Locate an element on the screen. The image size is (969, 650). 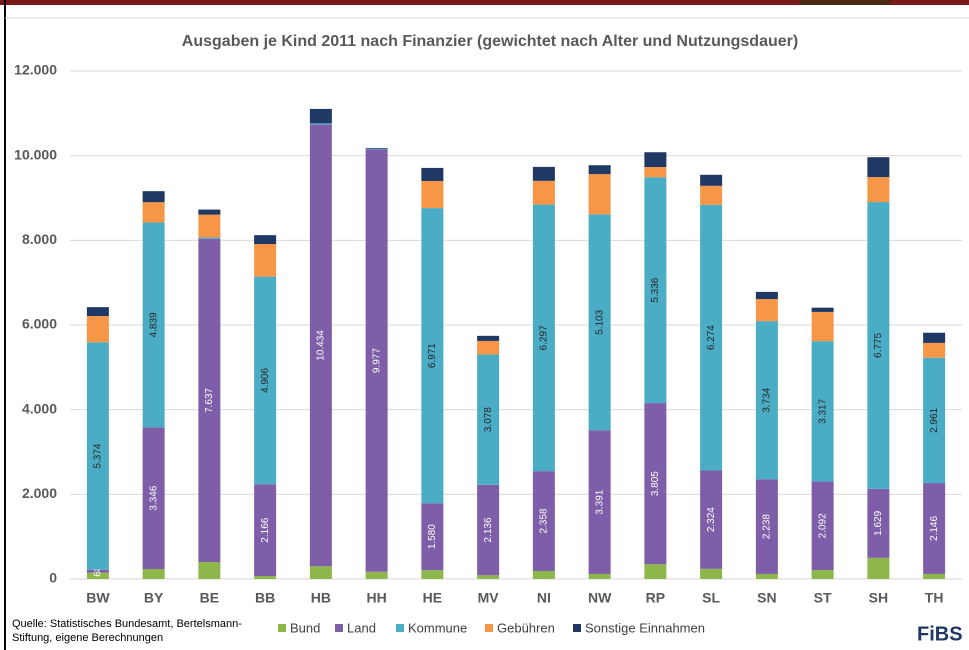
top-band is located at coordinates (484, 2).